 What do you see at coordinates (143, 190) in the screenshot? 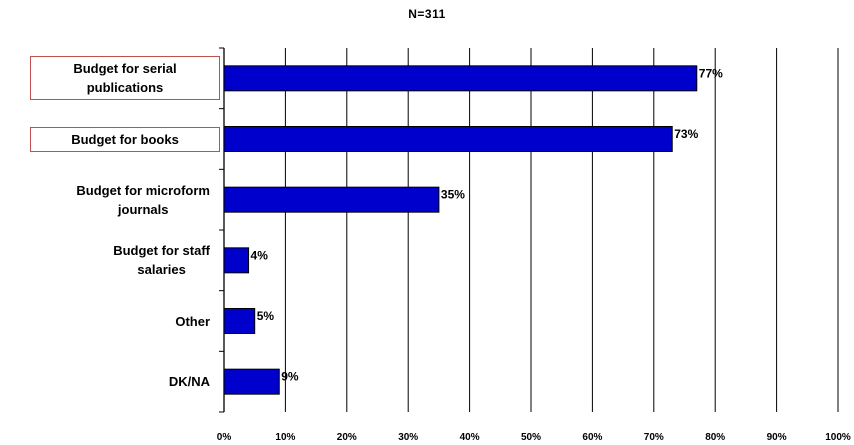
I see `category-label-line: Budget for microform` at bounding box center [143, 190].